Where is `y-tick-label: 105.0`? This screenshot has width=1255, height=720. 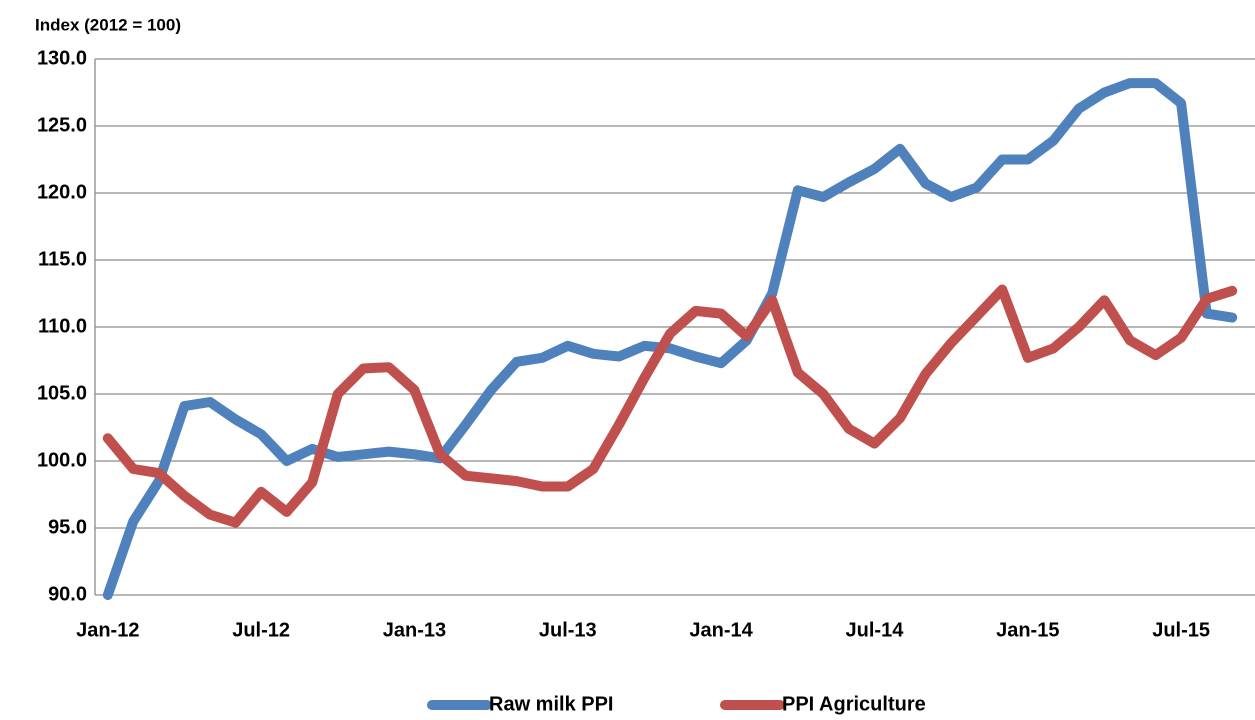 y-tick-label: 105.0 is located at coordinates (62, 393).